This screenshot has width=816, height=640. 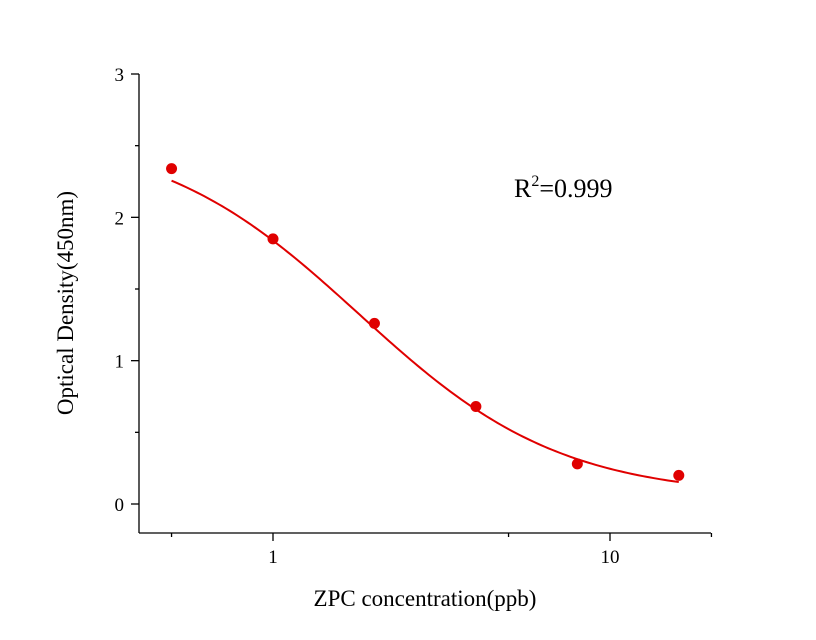 What do you see at coordinates (535, 181) in the screenshot?
I see `r-squared-superscript: 2` at bounding box center [535, 181].